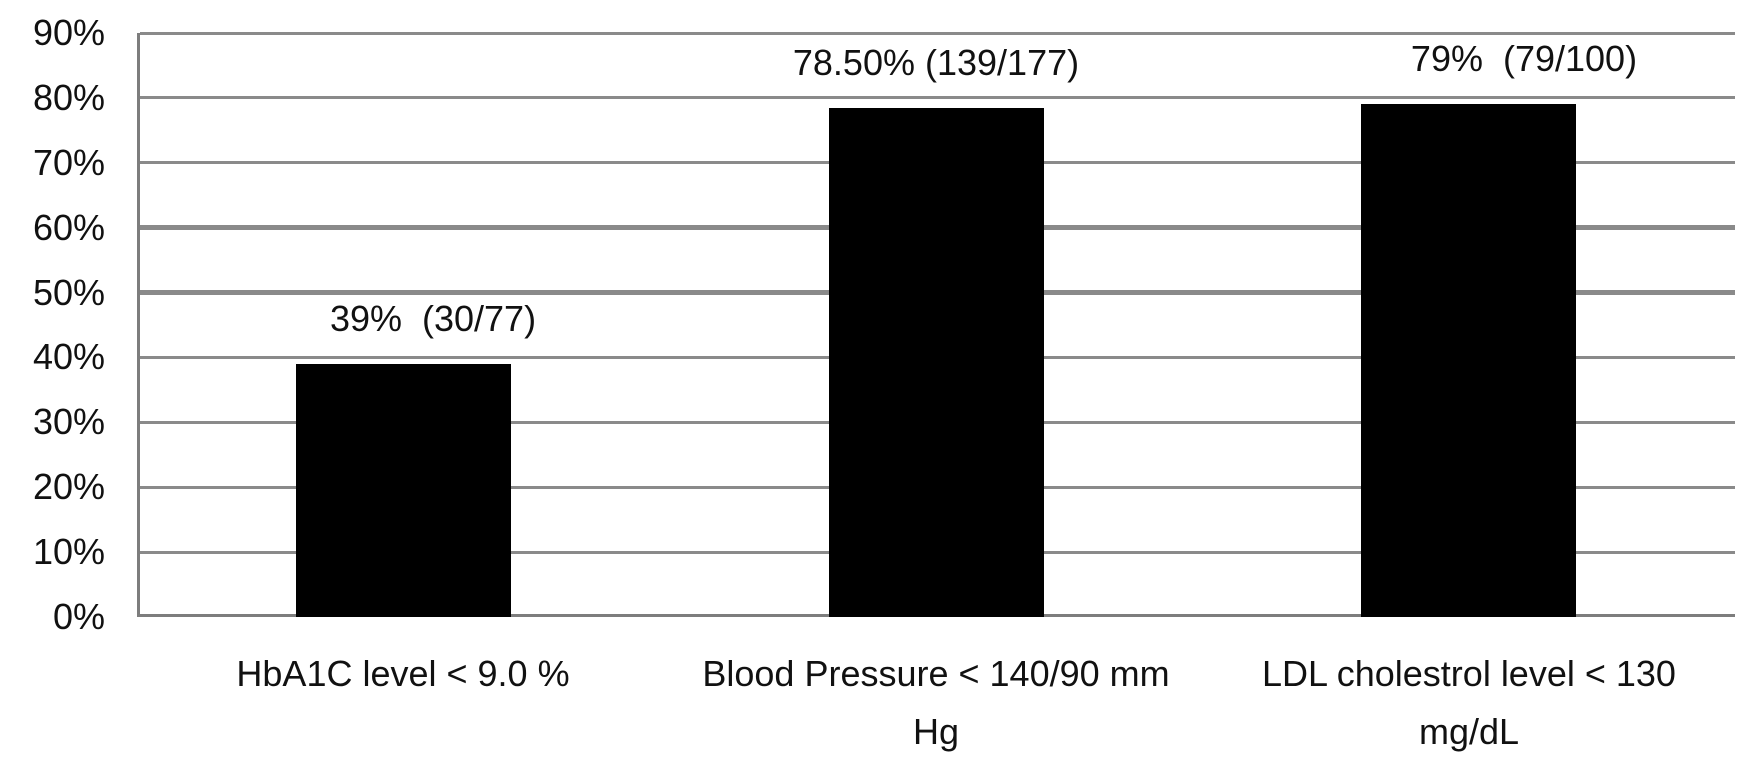  What do you see at coordinates (1469, 731) in the screenshot?
I see `x-axis-category-label-line: mg/dL` at bounding box center [1469, 731].